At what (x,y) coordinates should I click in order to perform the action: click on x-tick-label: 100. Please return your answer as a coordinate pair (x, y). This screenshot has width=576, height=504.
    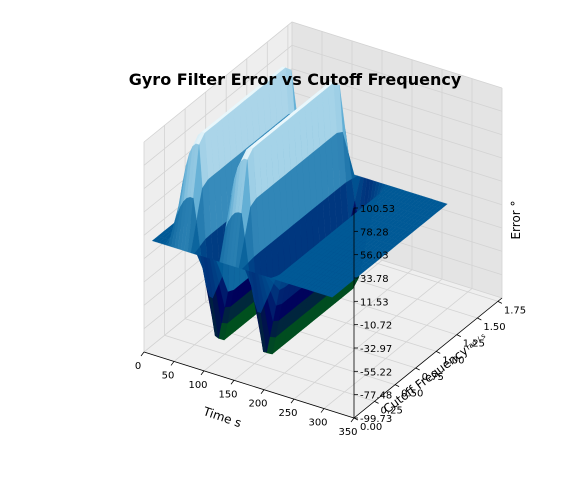
    Looking at the image, I should click on (197, 385).